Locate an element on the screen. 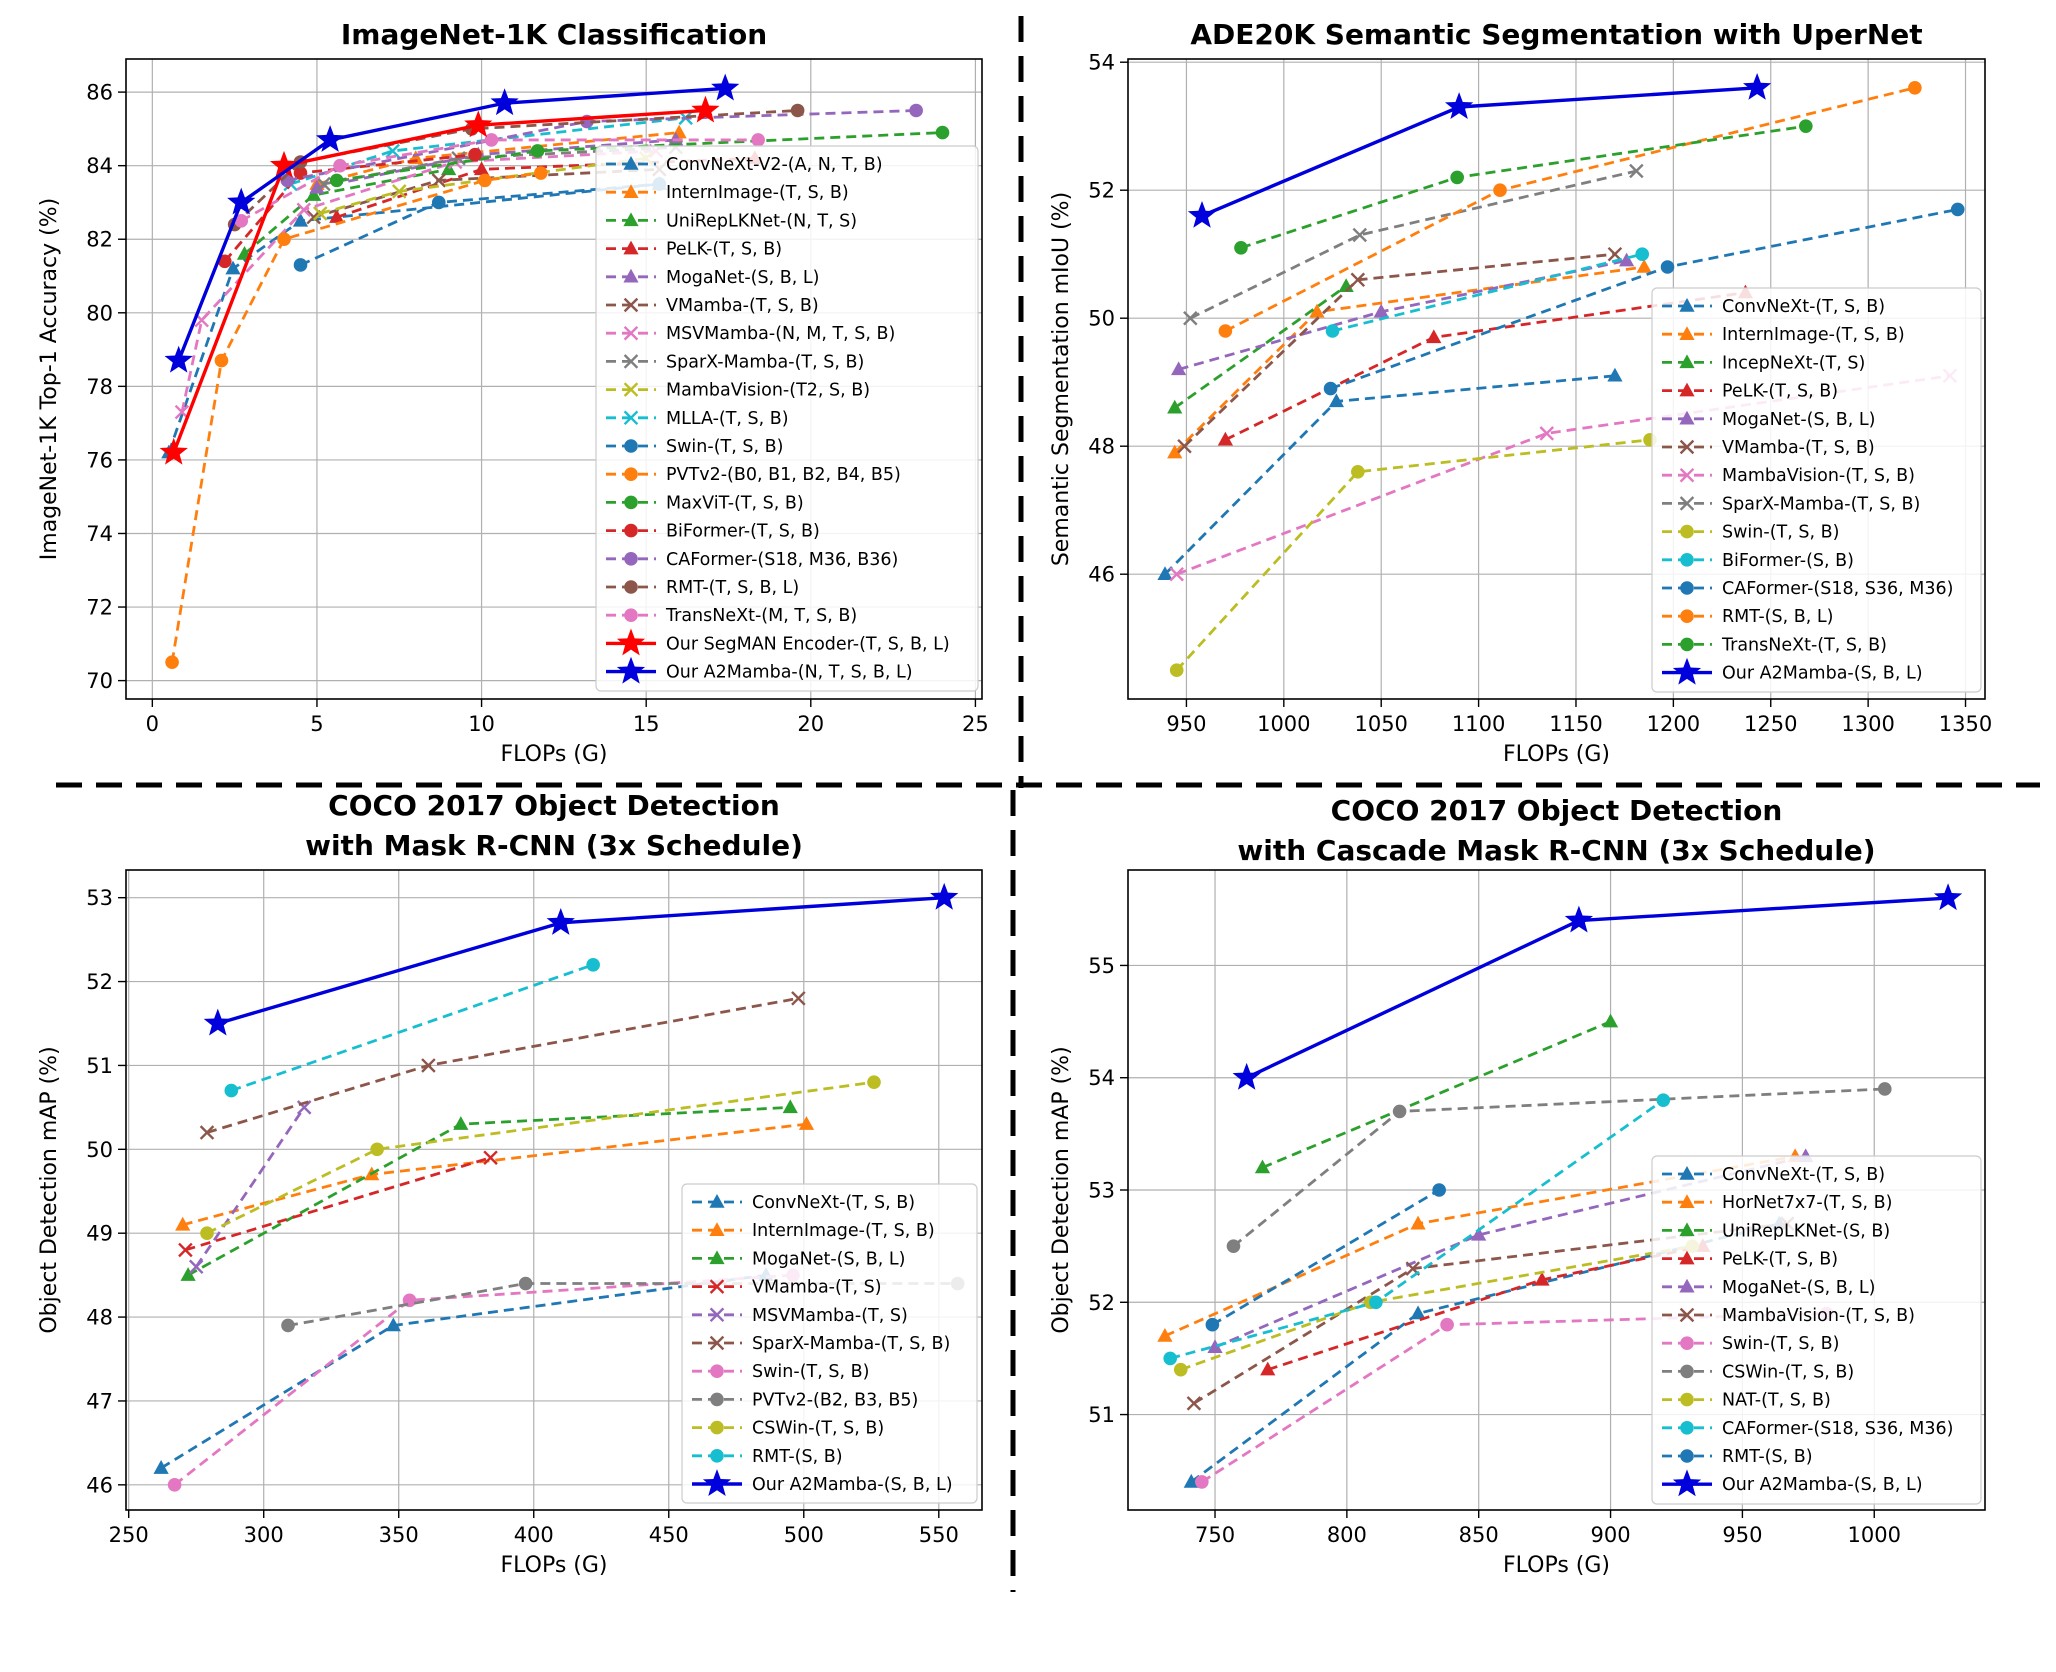 This screenshot has width=2056, height=1672. series-CAFormer-(S18, S36, M36) is located at coordinates (1417, 1229).